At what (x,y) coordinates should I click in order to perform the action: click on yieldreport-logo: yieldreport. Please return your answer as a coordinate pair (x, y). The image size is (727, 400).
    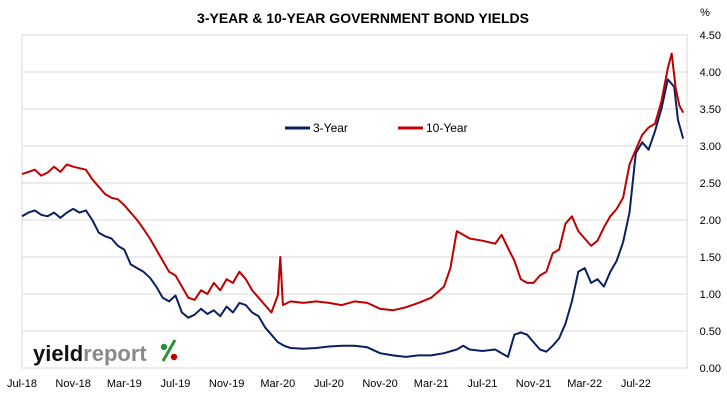
    Looking at the image, I should click on (105, 352).